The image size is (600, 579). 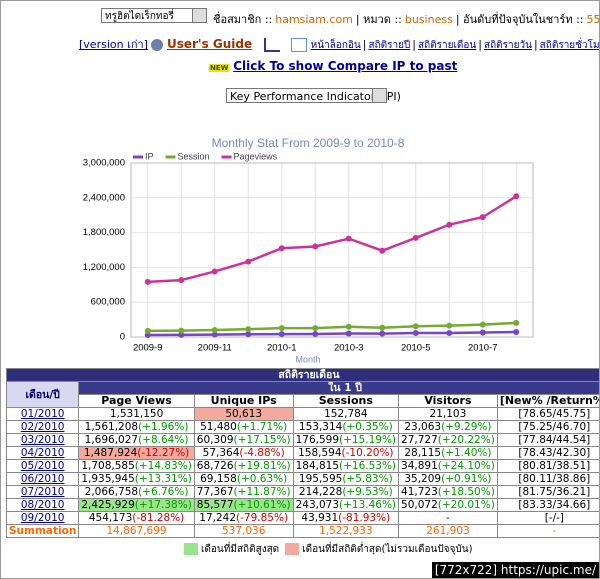 I want to click on x-tick-label: 2010-5, so click(x=416, y=348).